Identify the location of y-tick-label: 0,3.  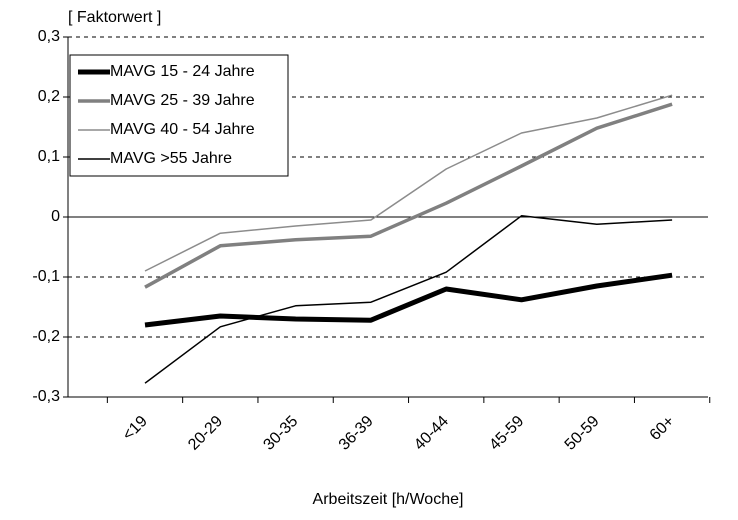
(49, 36).